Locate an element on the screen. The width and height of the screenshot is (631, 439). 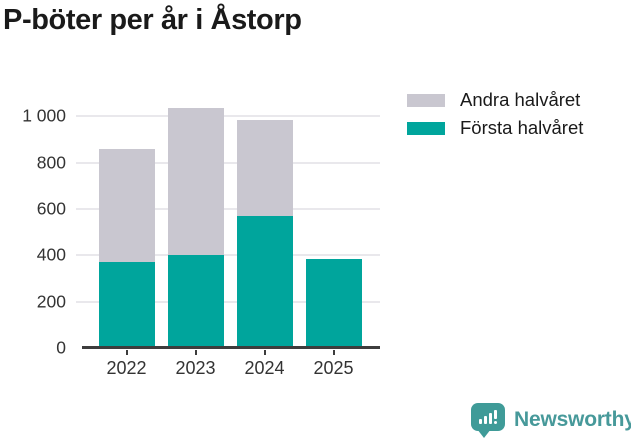
legend-item-andra-halvaret: Andra halvåret is located at coordinates (495, 100).